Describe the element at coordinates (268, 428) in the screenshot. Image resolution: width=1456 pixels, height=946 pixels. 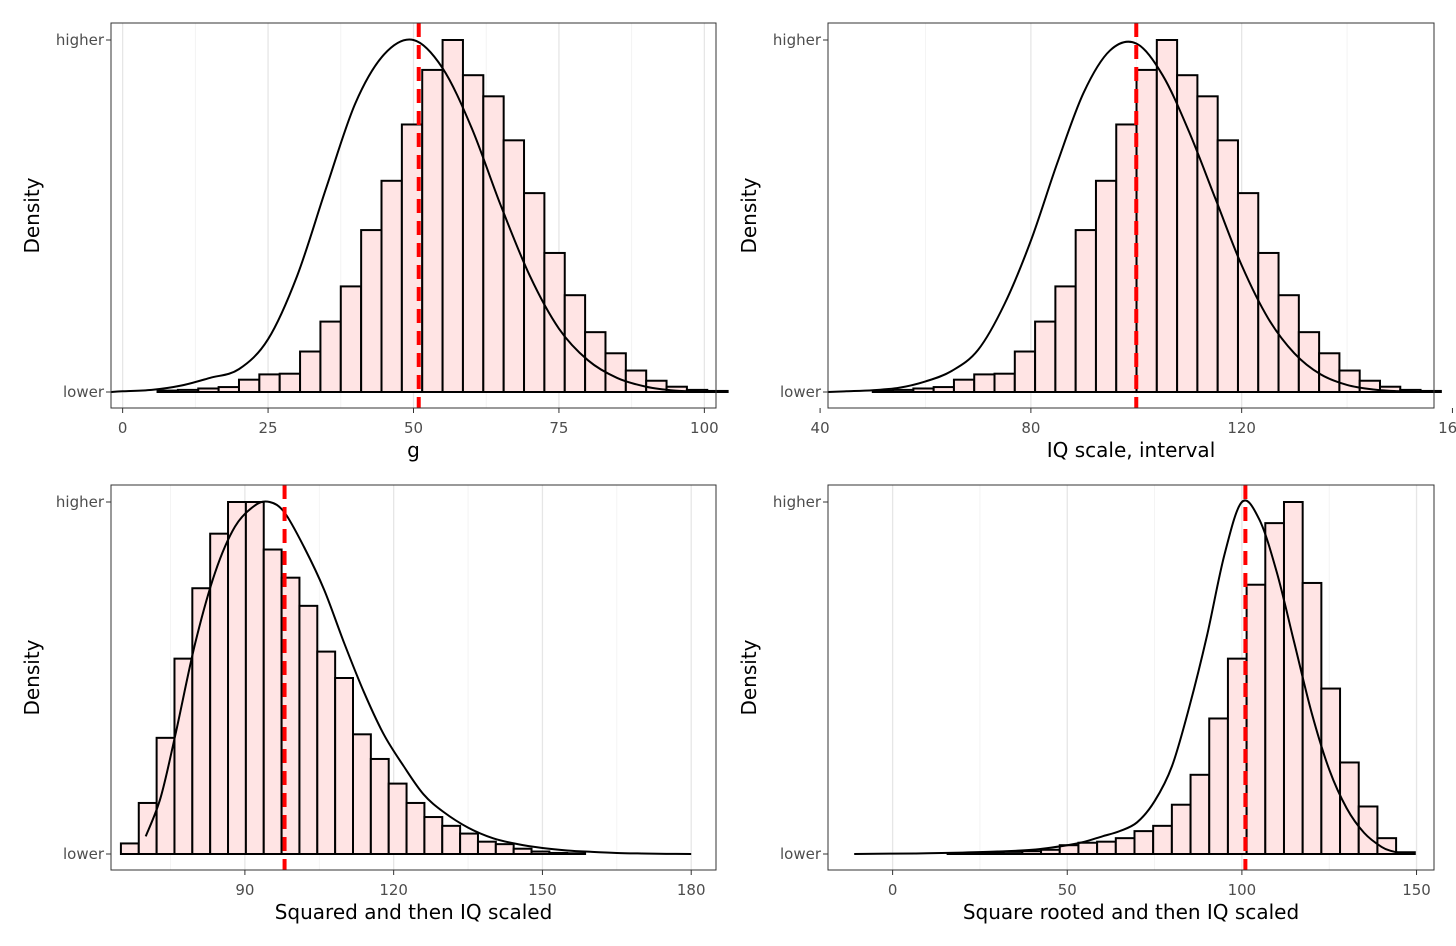
I see `x-tick-label: 25` at that location.